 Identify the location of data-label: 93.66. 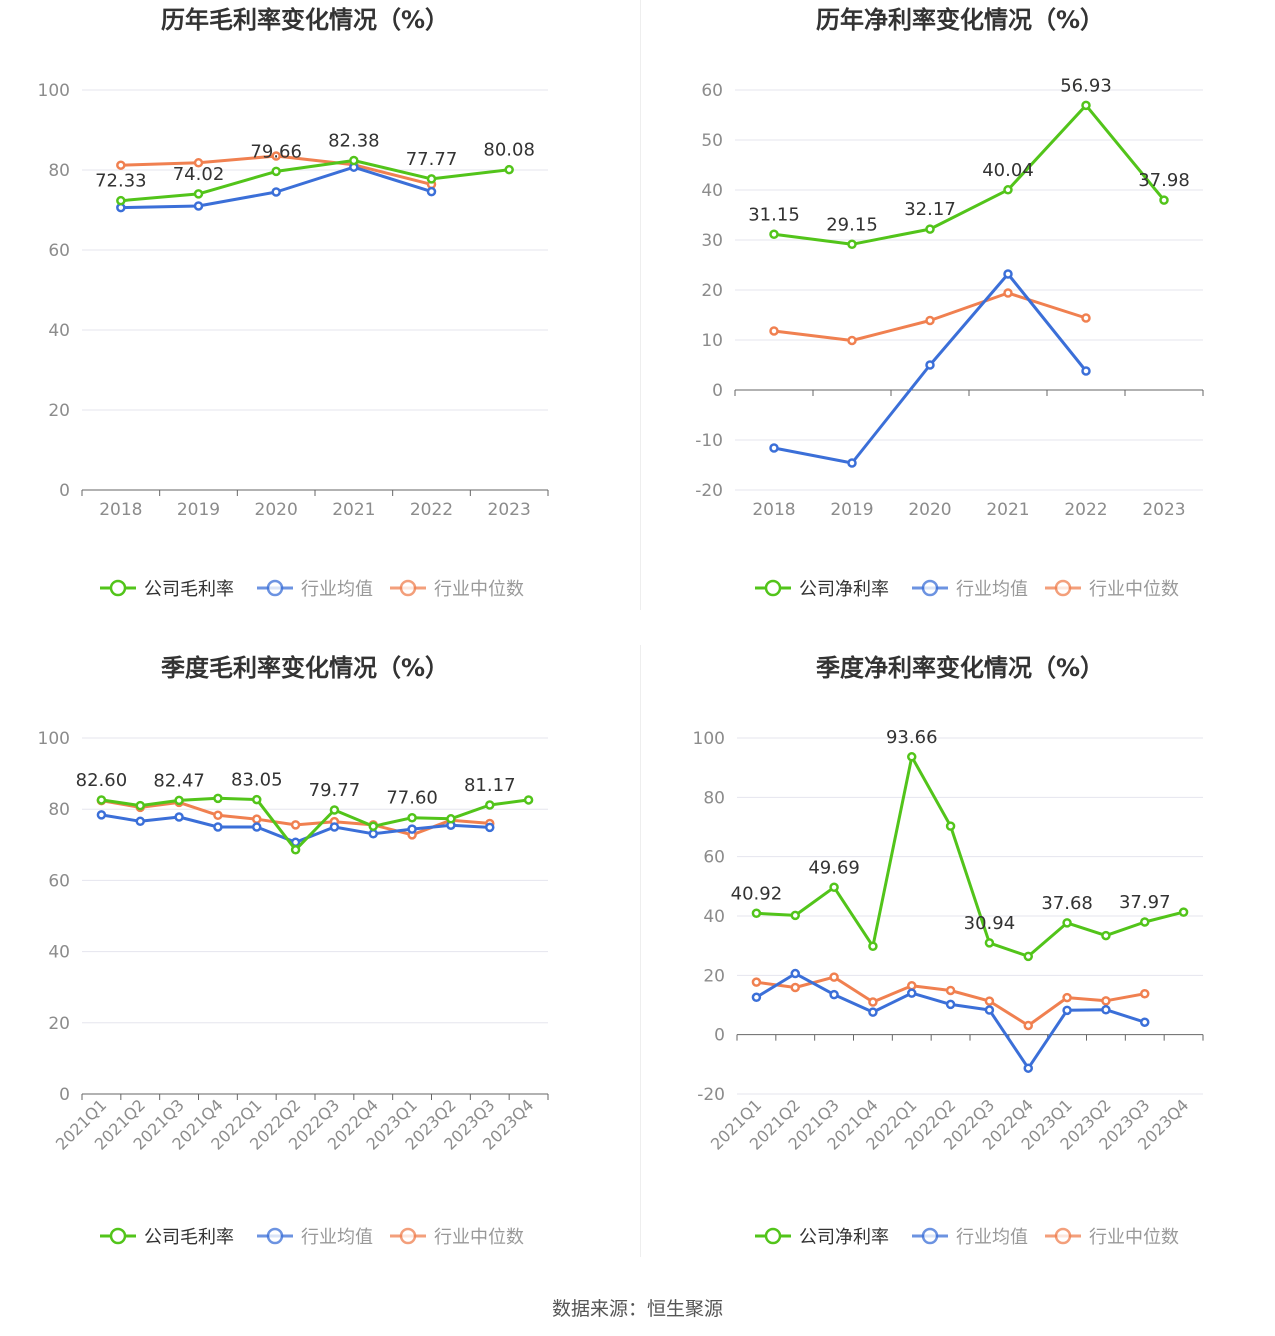
(912, 737).